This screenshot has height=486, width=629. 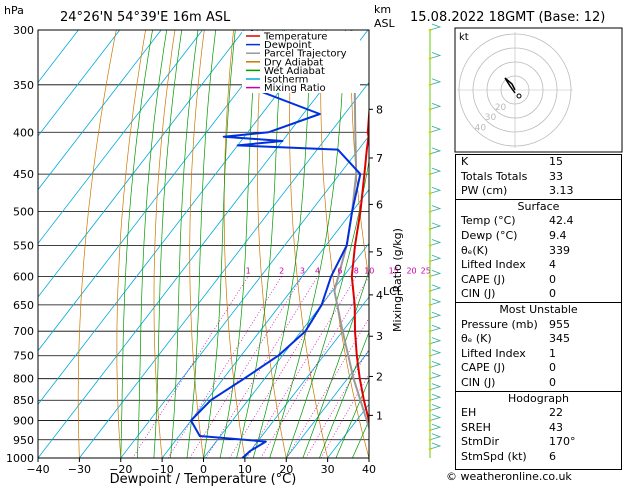 What do you see at coordinates (288, 45) in the screenshot?
I see `legend-label: Dewpoint` at bounding box center [288, 45].